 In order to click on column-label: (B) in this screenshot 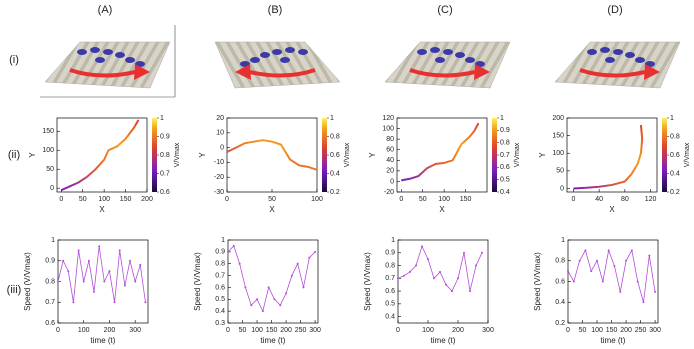, I will do `click(275, 10)`.